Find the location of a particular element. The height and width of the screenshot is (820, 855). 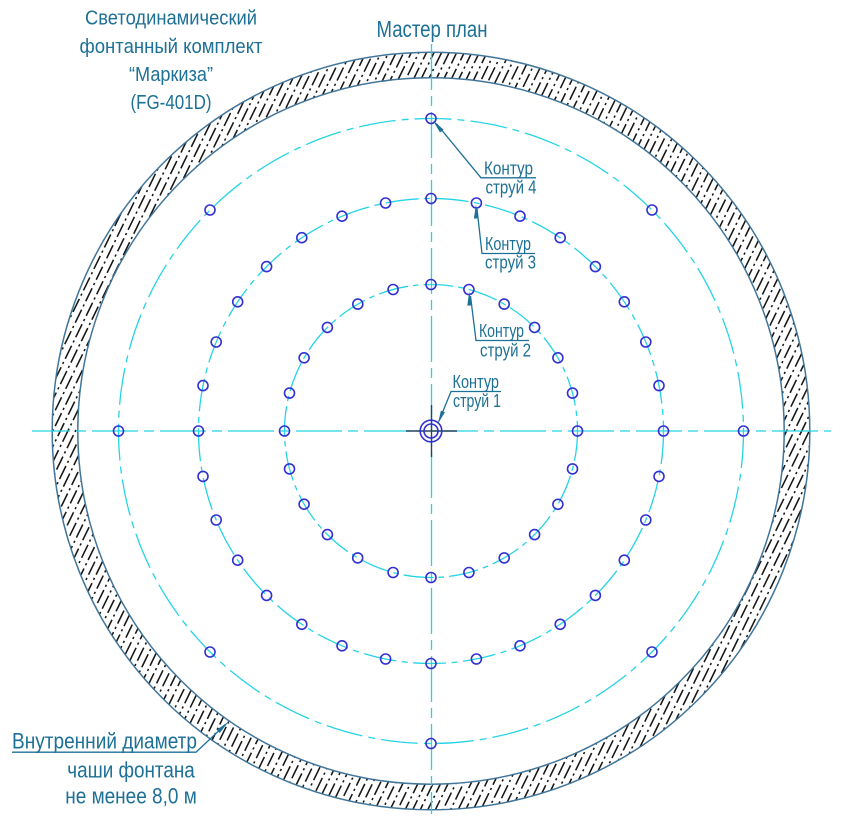

svg-text: (FG-401D) is located at coordinates (171, 103).